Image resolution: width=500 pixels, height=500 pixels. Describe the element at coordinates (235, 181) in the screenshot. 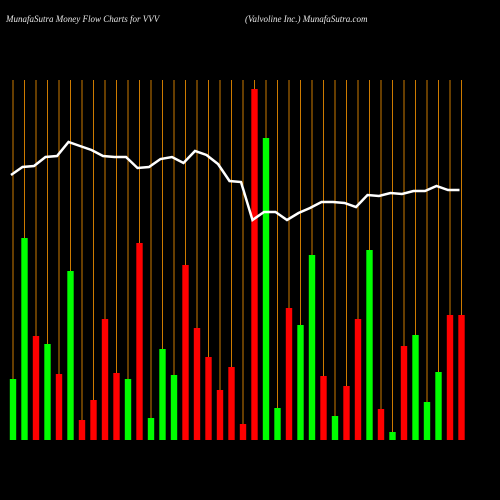

I see `money-flow-line` at that location.